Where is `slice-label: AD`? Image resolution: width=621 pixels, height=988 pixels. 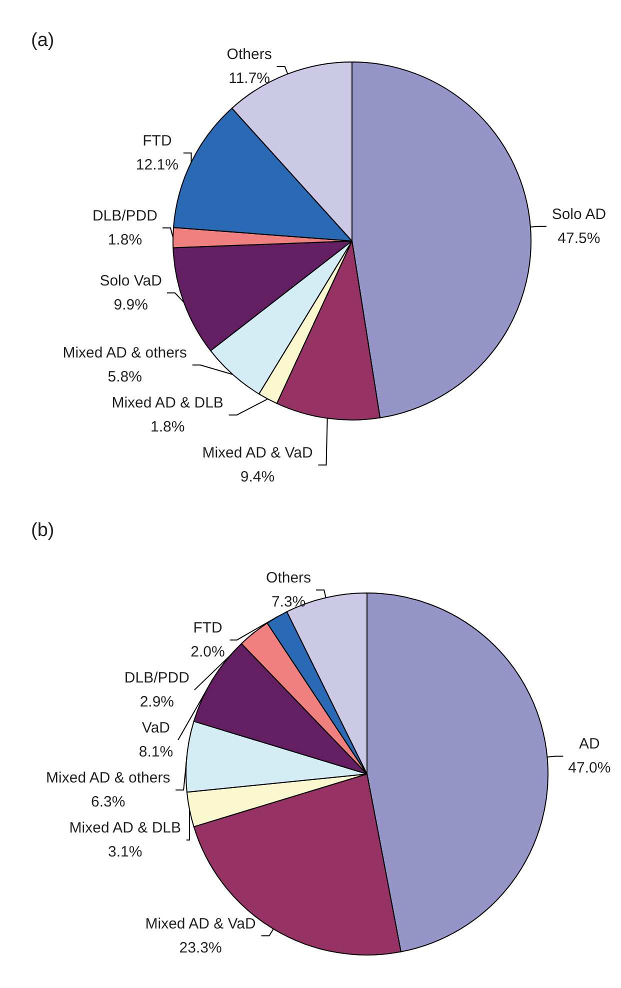
slice-label: AD is located at coordinates (589, 744).